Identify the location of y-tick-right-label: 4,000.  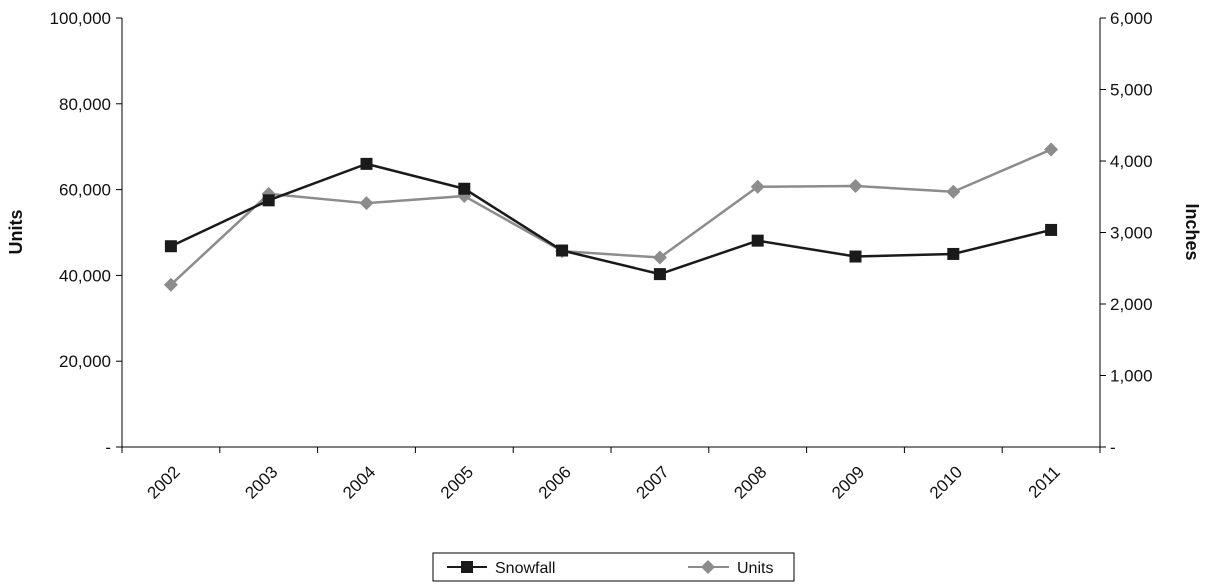
(1131, 161).